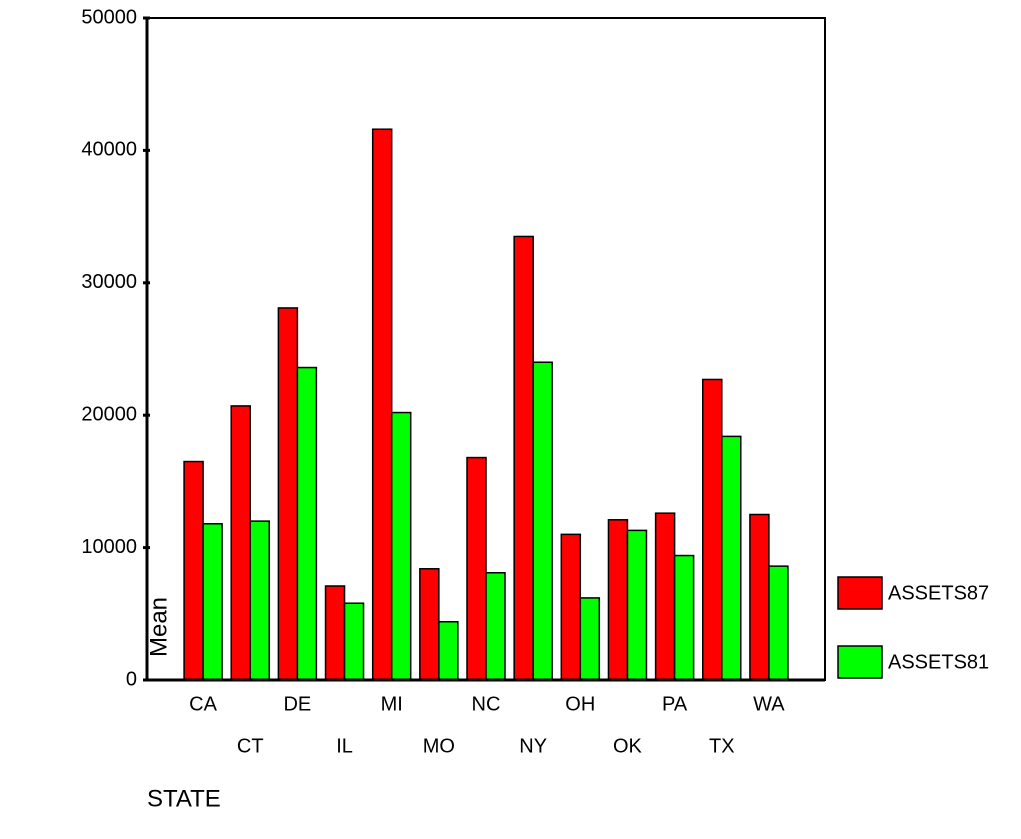  What do you see at coordinates (675, 704) in the screenshot?
I see `x-tick-label: PA` at bounding box center [675, 704].